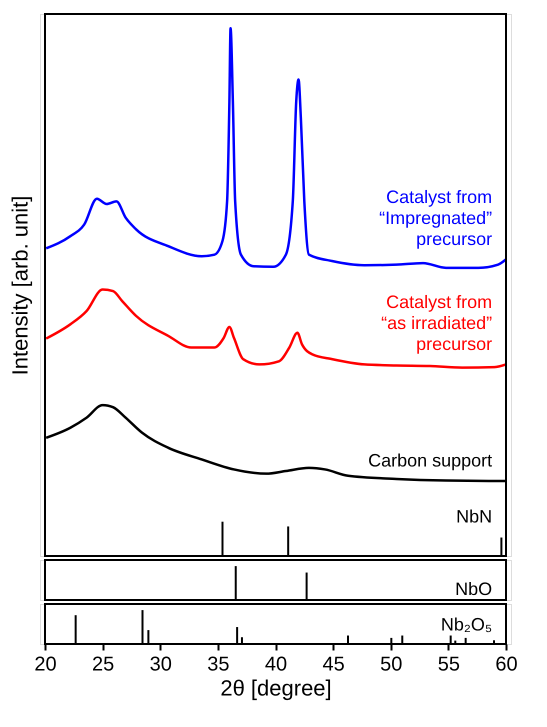  I want to click on series-label: Catalyst from “Impregnated” precursor, so click(435, 217).